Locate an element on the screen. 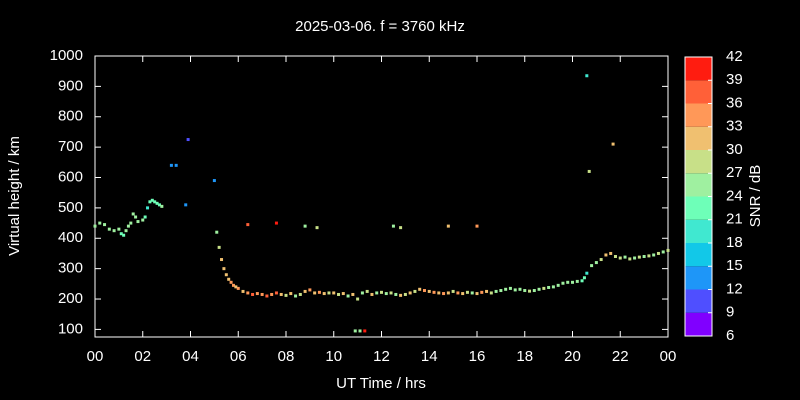 Image resolution: width=800 pixels, height=400 pixels. colorbar-tick-label: 24 is located at coordinates (734, 195).